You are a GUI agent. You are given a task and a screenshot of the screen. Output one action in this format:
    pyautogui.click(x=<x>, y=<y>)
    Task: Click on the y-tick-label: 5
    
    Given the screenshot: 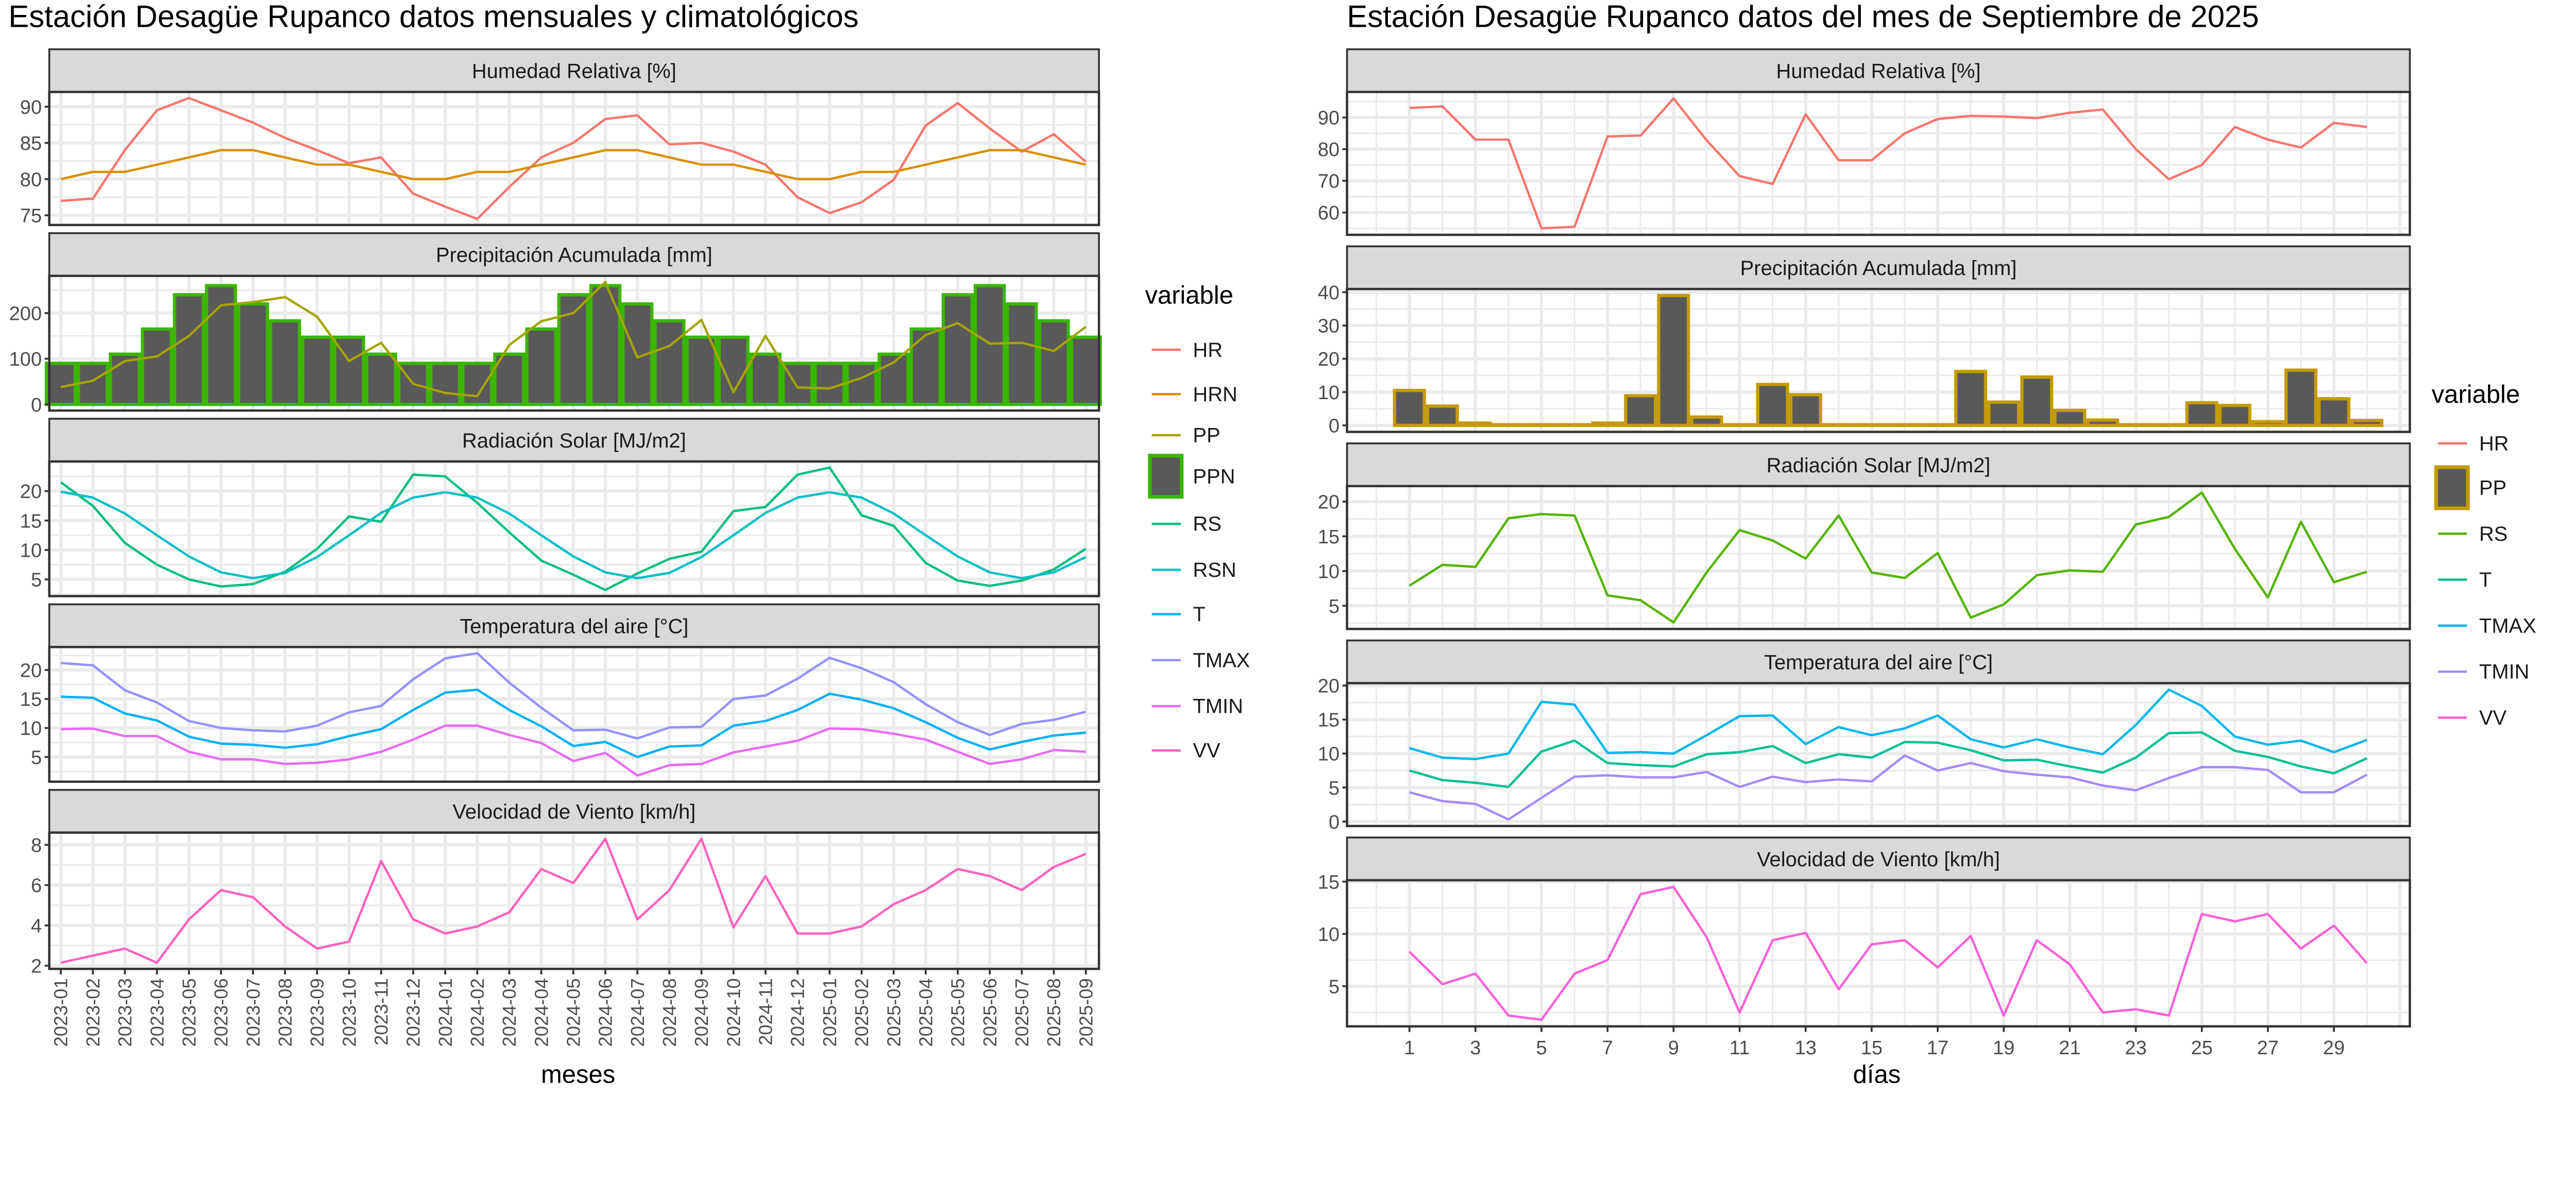 What is the action you would take?
    pyautogui.click(x=1334, y=987)
    